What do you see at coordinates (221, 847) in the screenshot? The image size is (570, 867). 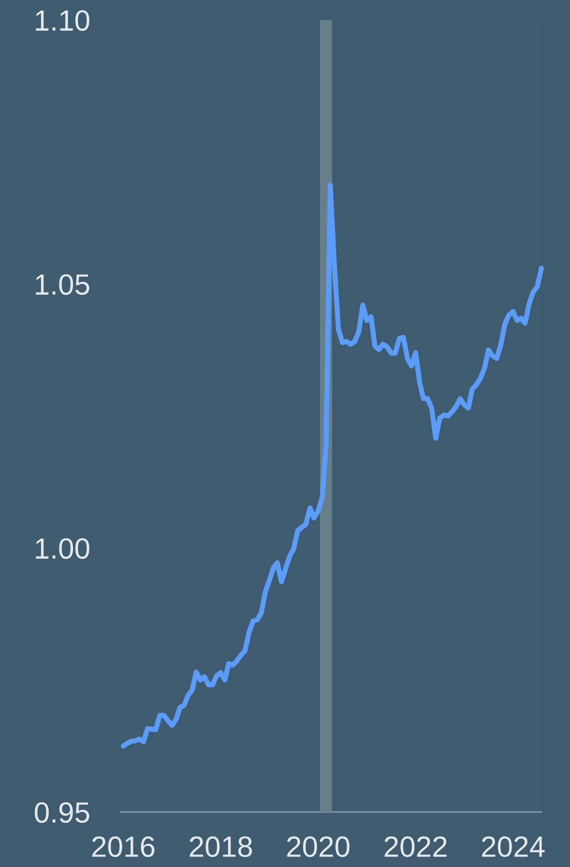 I see `x-tick-label: 2018` at bounding box center [221, 847].